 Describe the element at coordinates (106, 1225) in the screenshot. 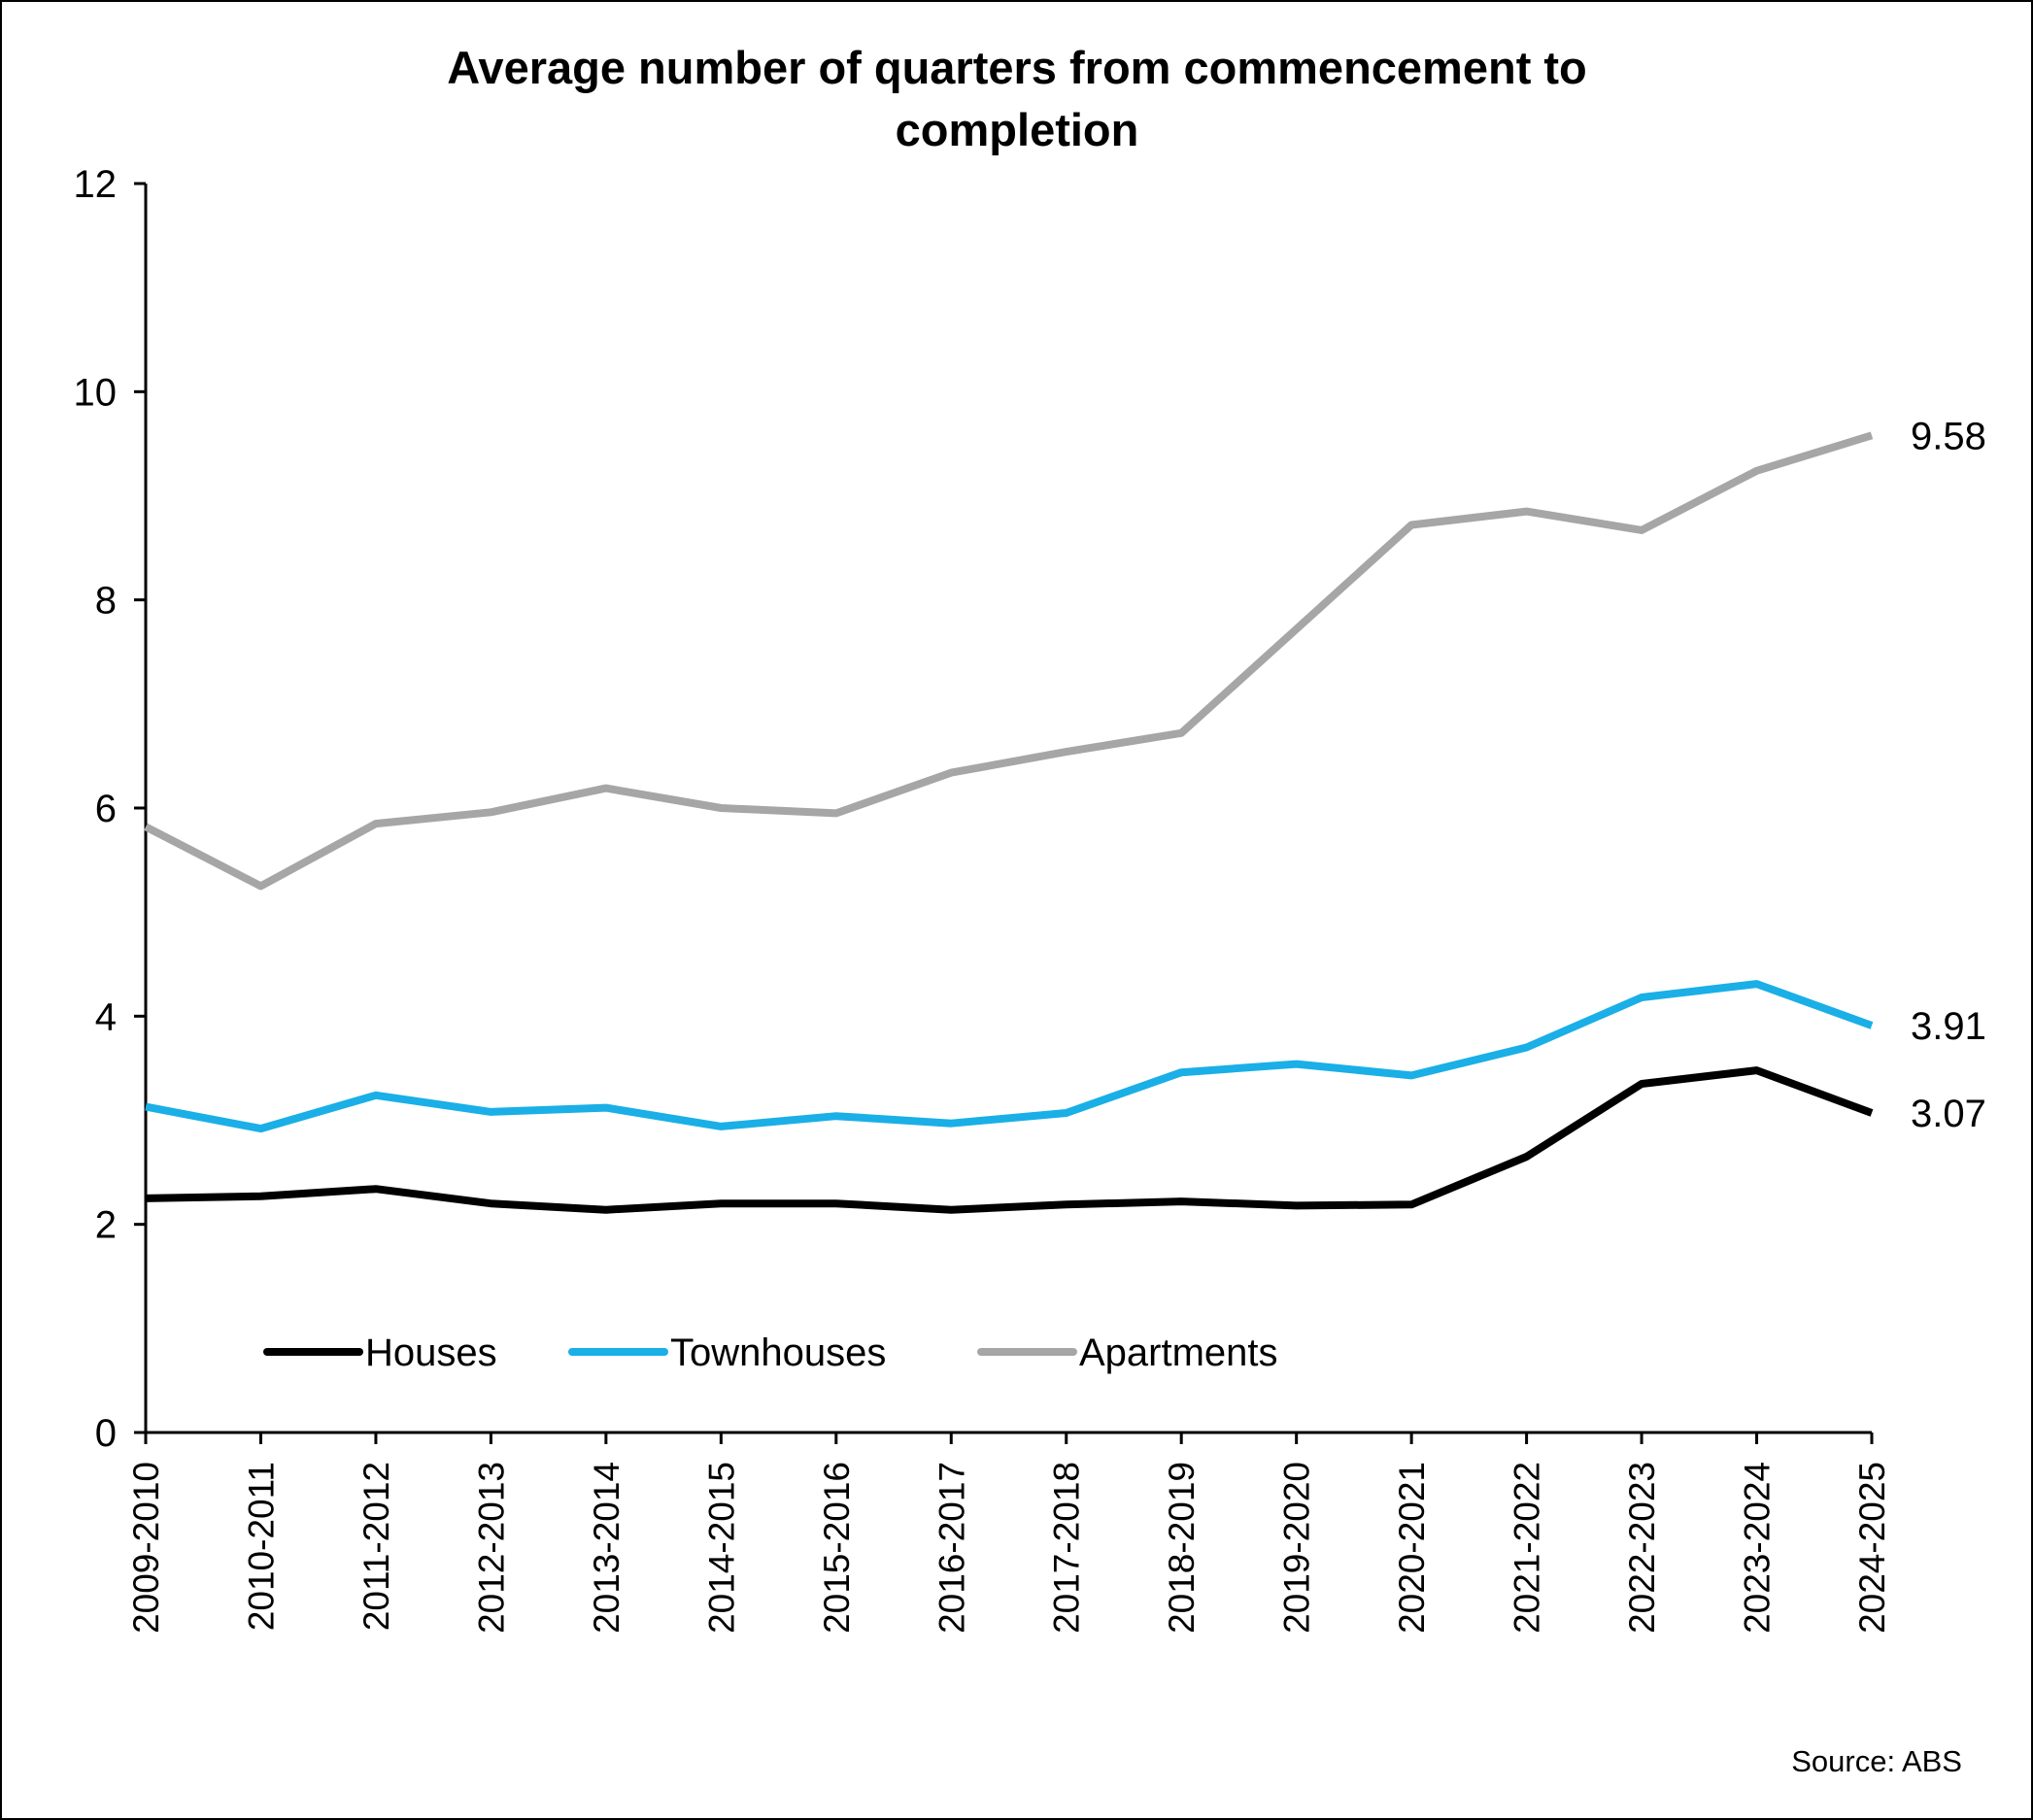

I see `y-tick-label: 2` at that location.